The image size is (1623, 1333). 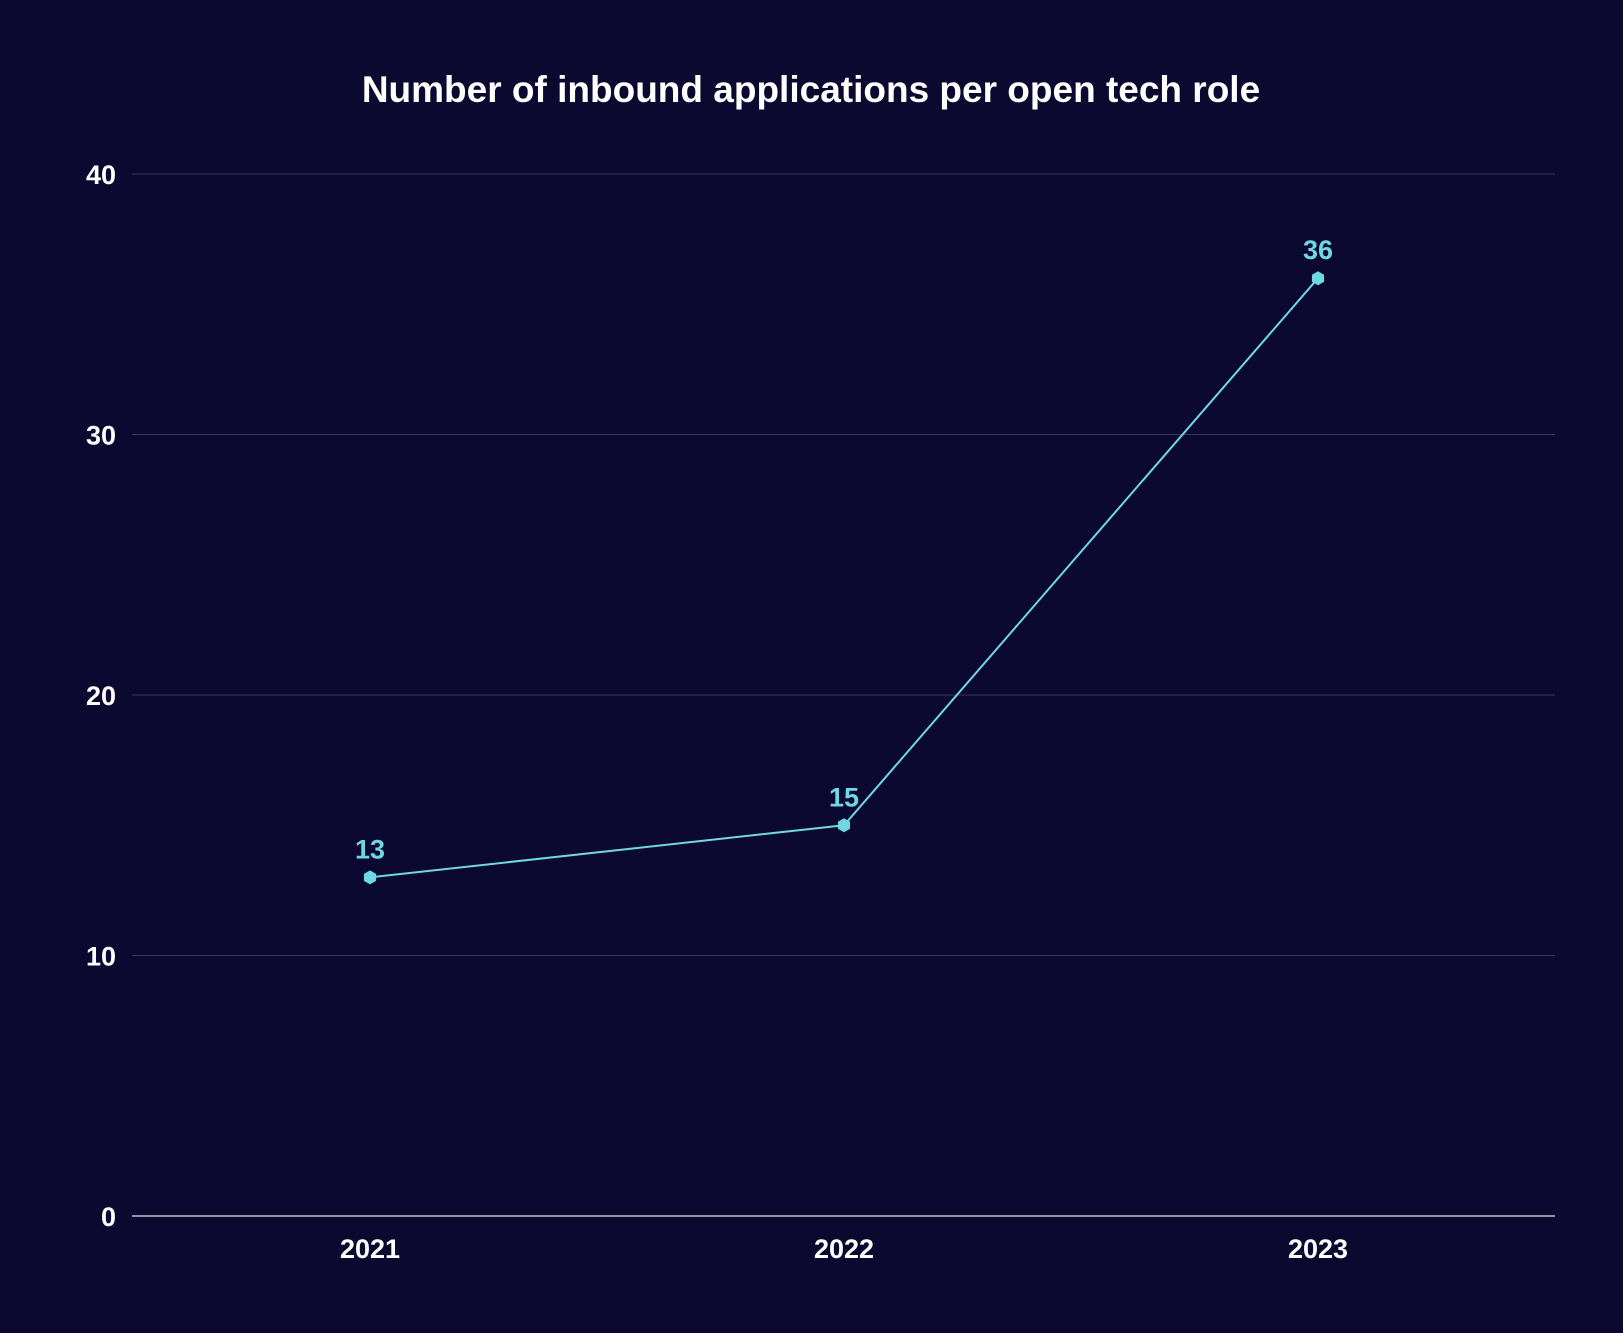 I want to click on y-tick-label-20: 20, so click(x=101, y=696).